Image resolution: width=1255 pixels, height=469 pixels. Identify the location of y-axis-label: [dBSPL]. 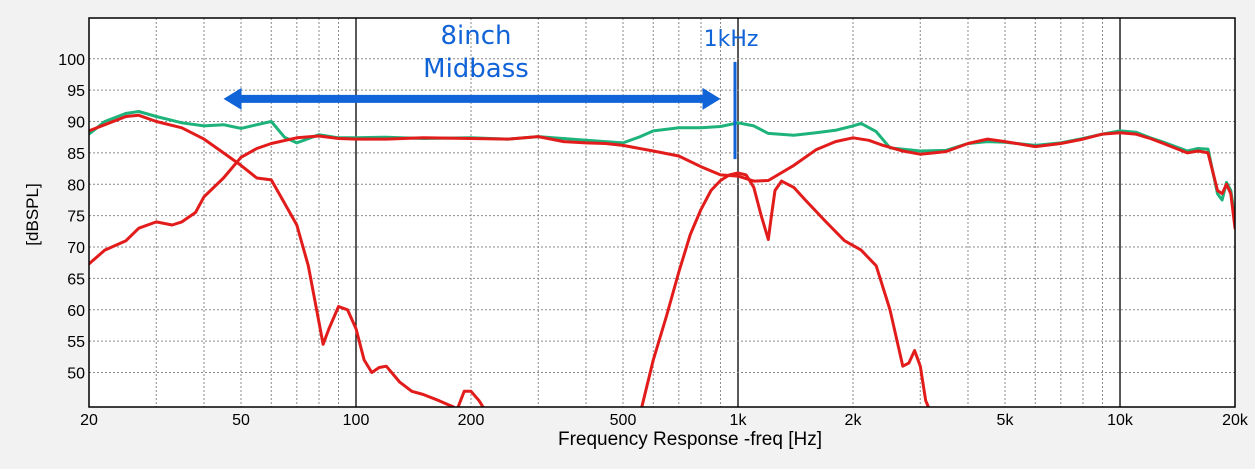
(32, 214).